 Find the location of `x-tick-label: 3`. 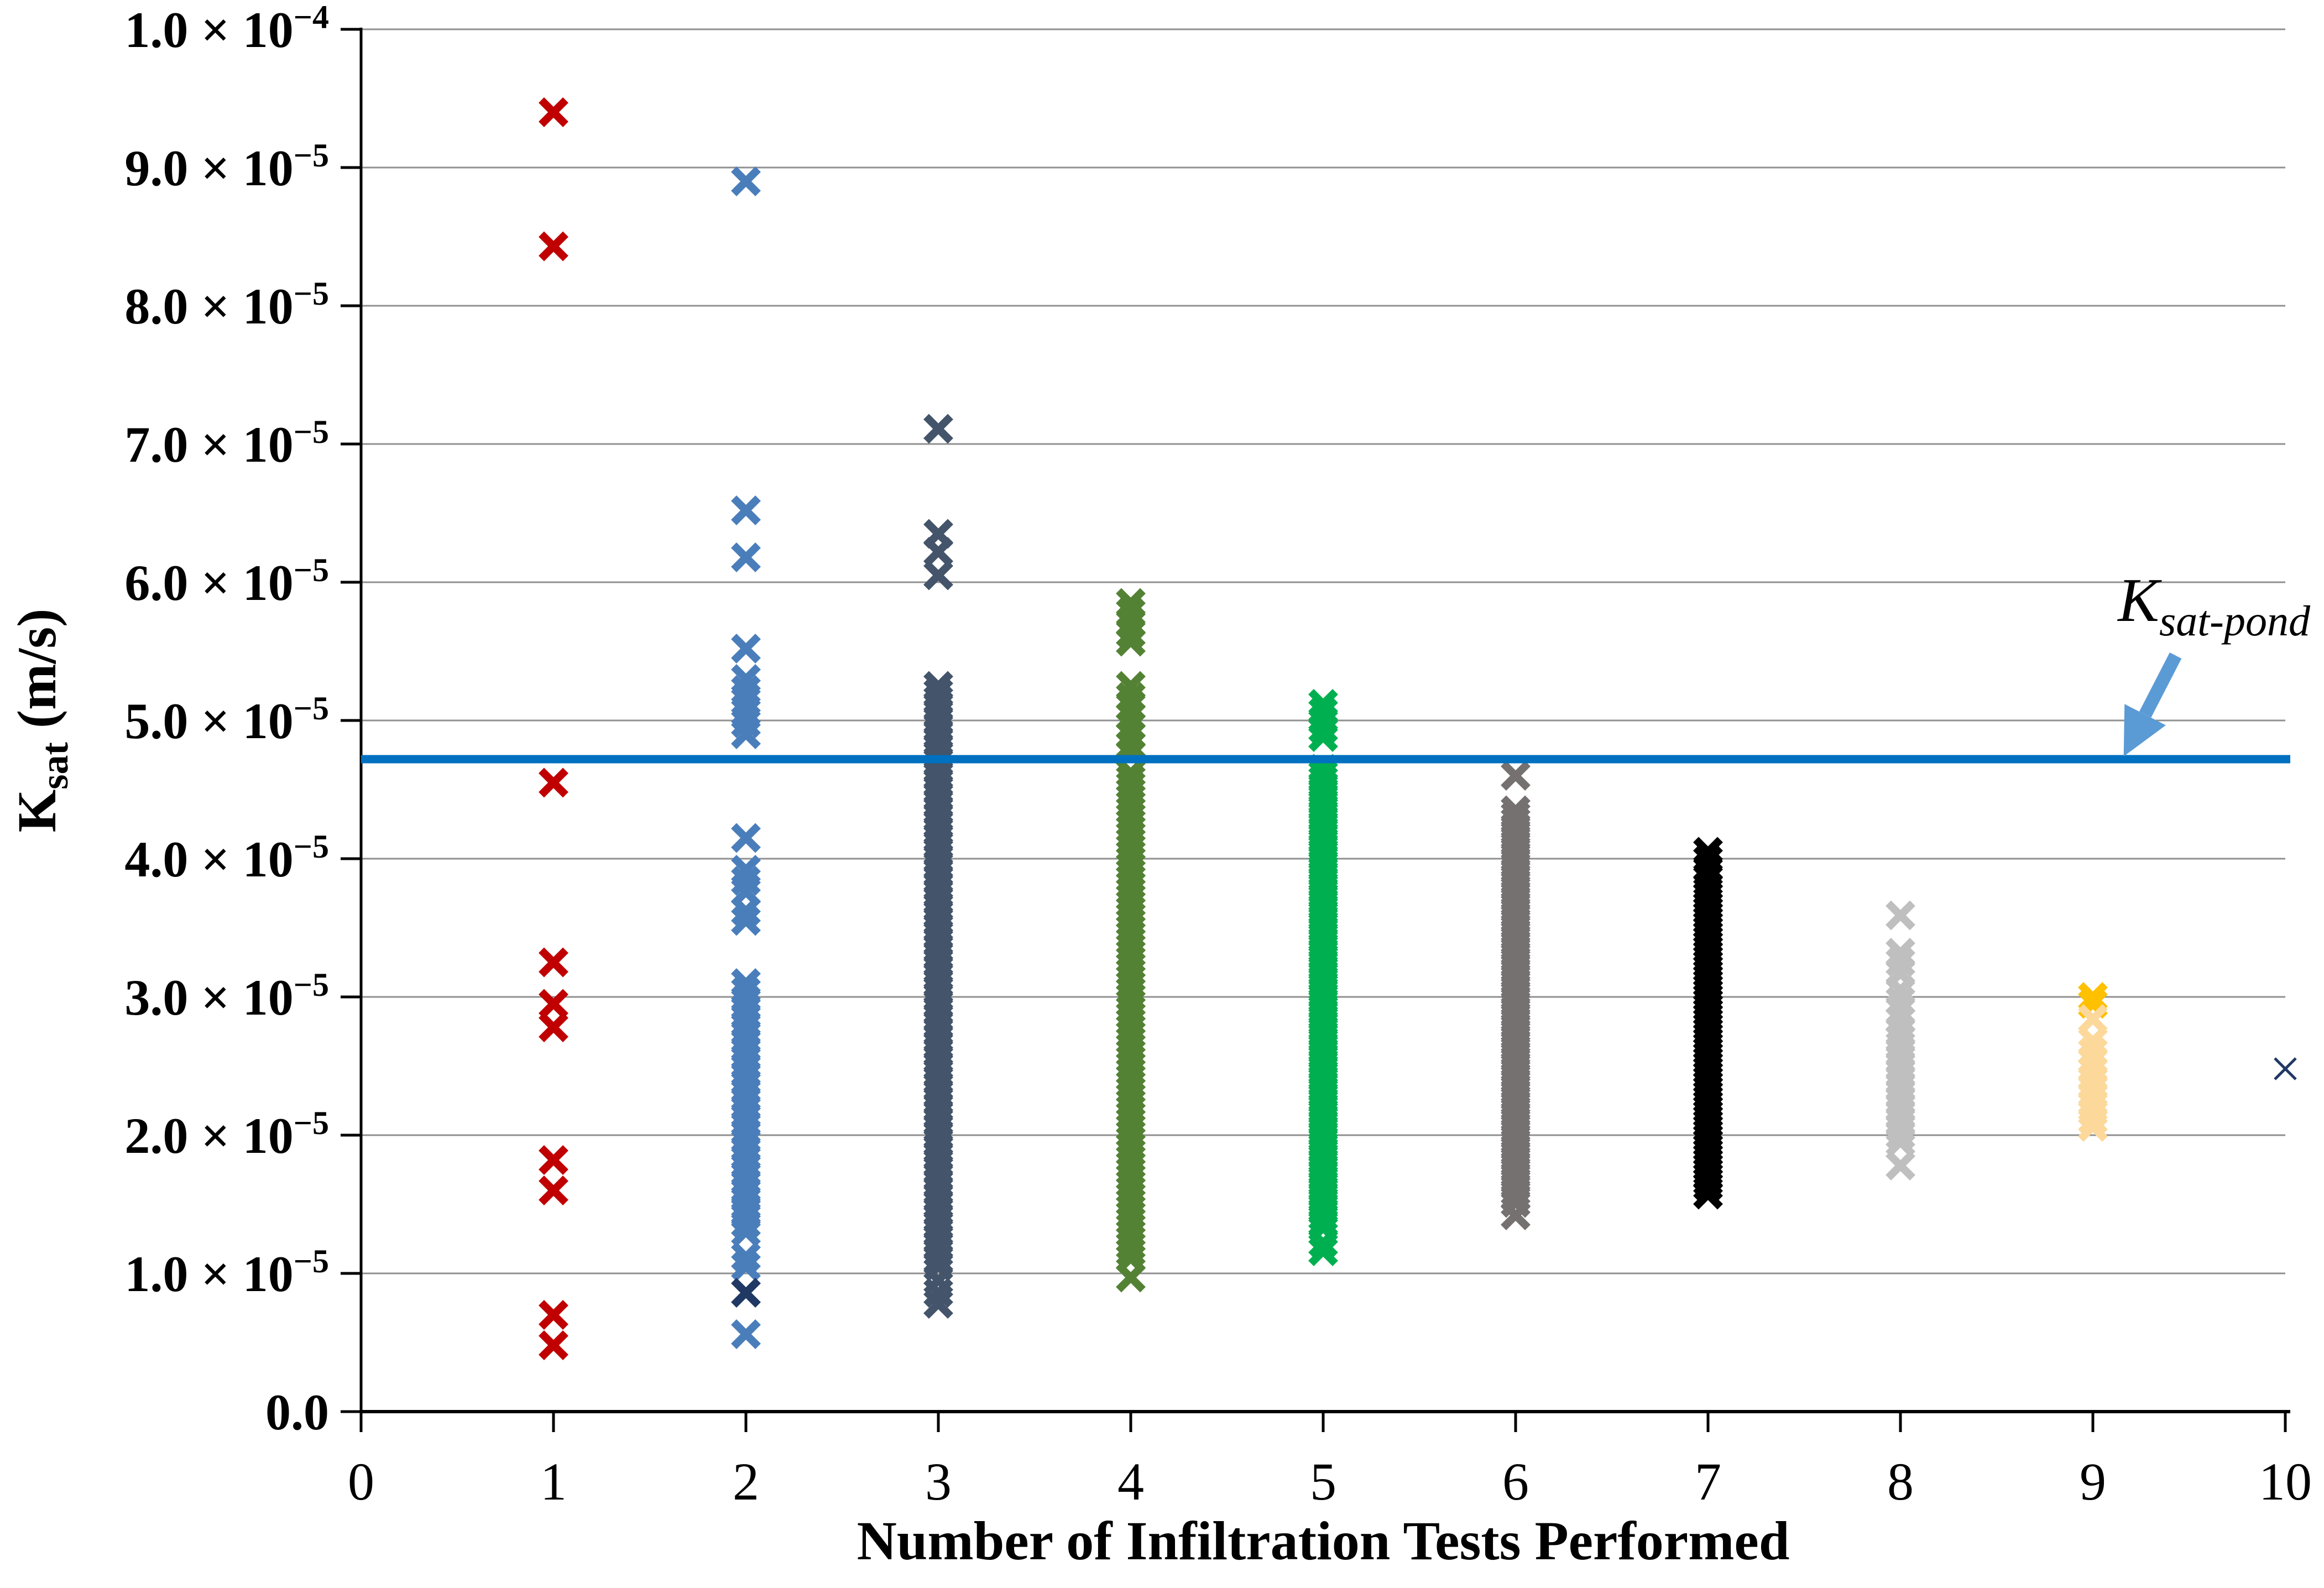

x-tick-label: 3 is located at coordinates (938, 1481).